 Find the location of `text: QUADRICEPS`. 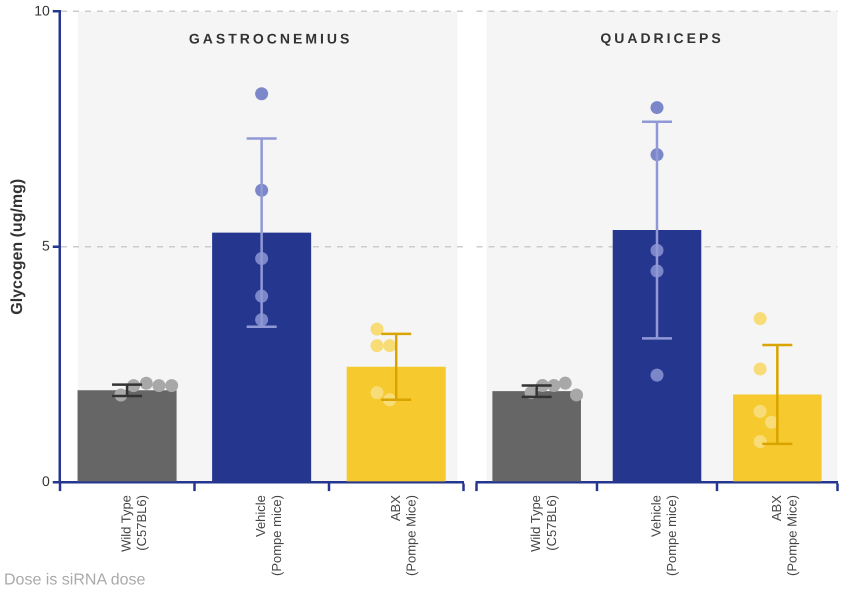

text: QUADRICEPS is located at coordinates (662, 38).